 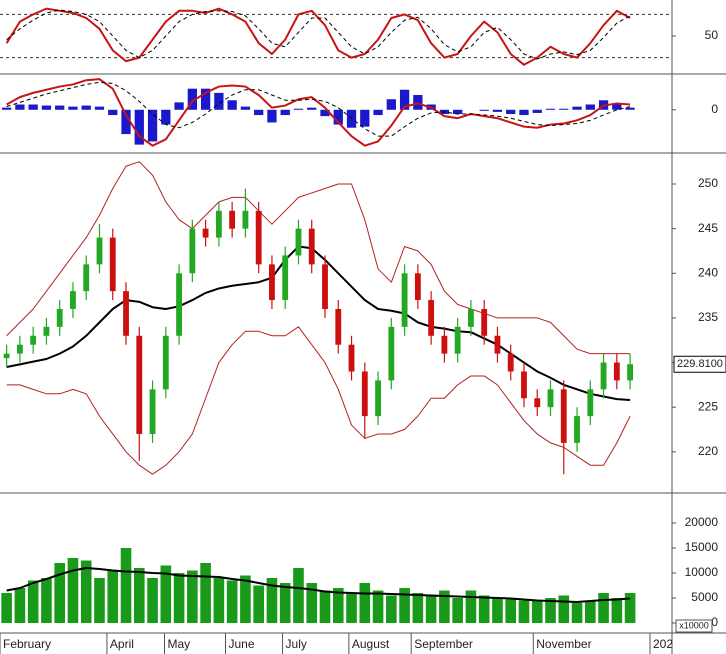 What do you see at coordinates (663, 644) in the screenshot?
I see `x-tick-label: 202` at bounding box center [663, 644].